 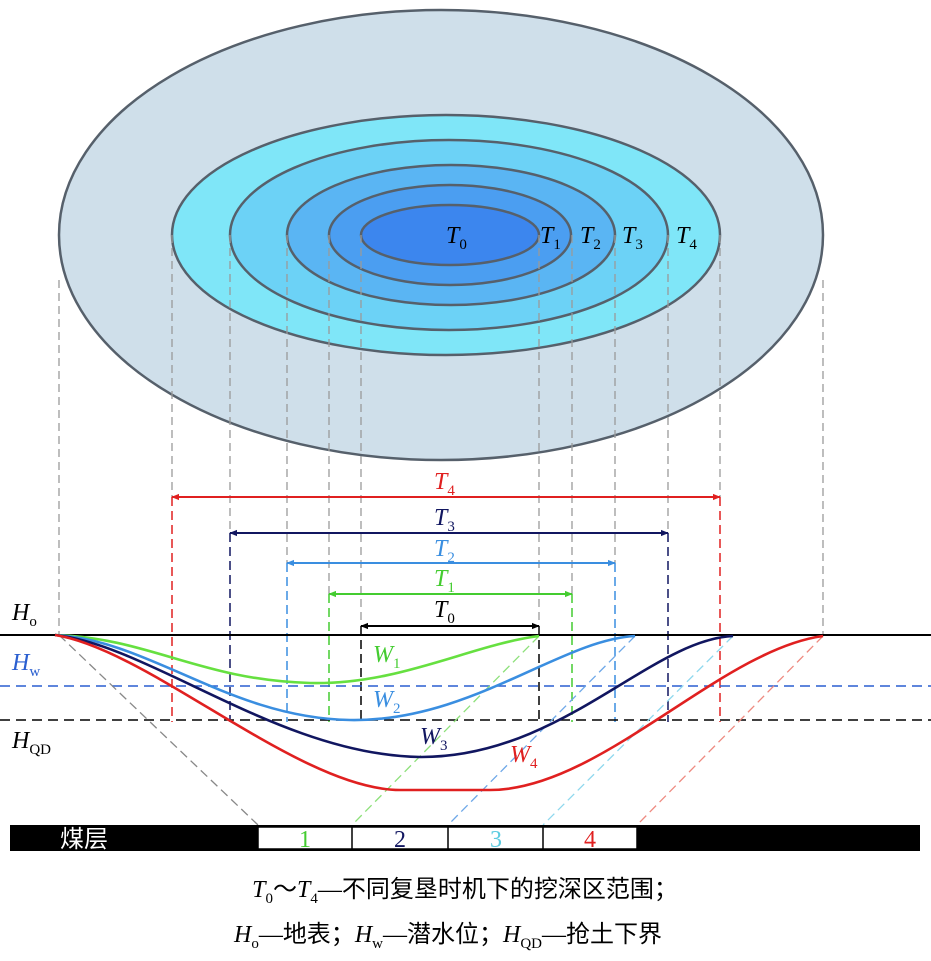 What do you see at coordinates (496, 840) in the screenshot?
I see `block-label: 3` at bounding box center [496, 840].